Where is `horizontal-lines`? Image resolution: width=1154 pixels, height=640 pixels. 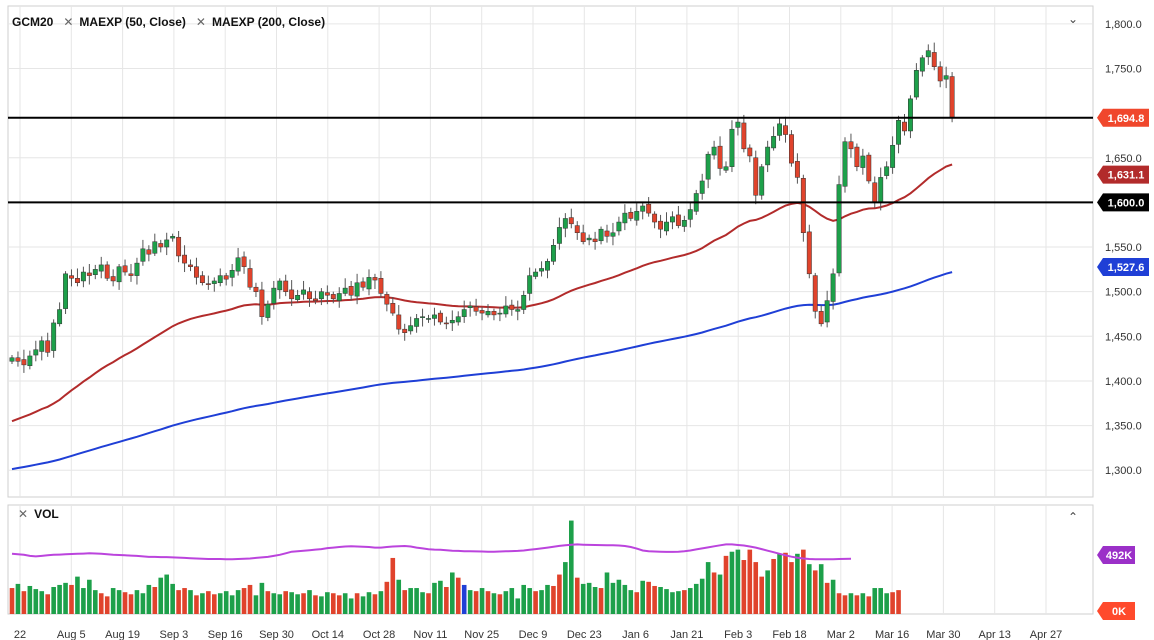 horizontal-lines is located at coordinates (550, 160).